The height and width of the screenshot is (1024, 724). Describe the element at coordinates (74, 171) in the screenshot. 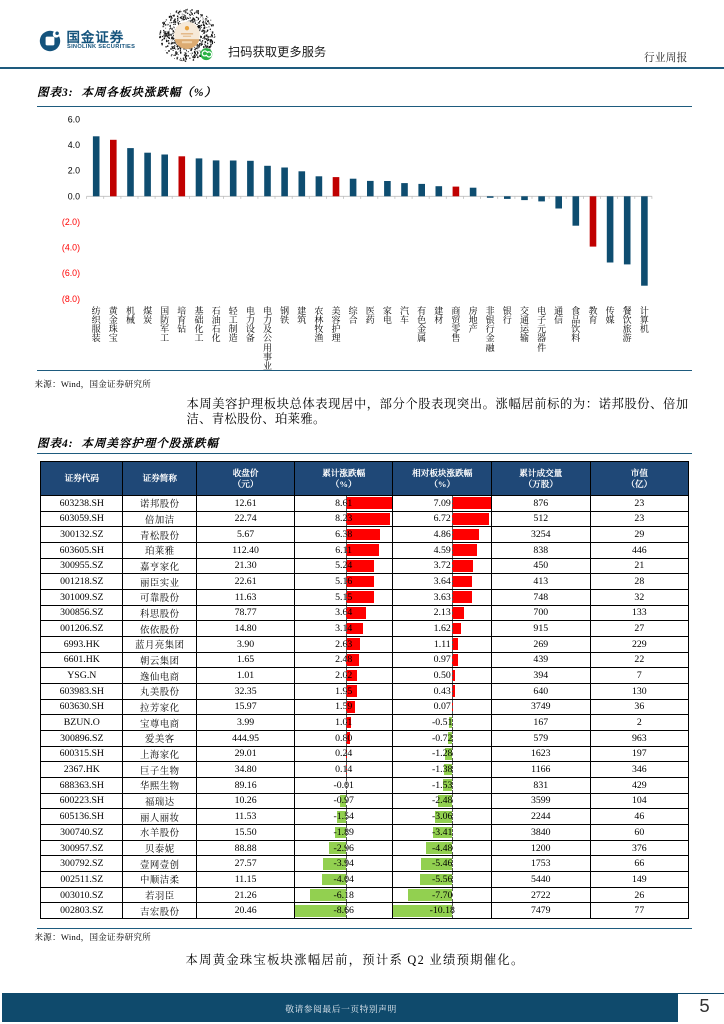

I see `svg-text: 2.0` at that location.